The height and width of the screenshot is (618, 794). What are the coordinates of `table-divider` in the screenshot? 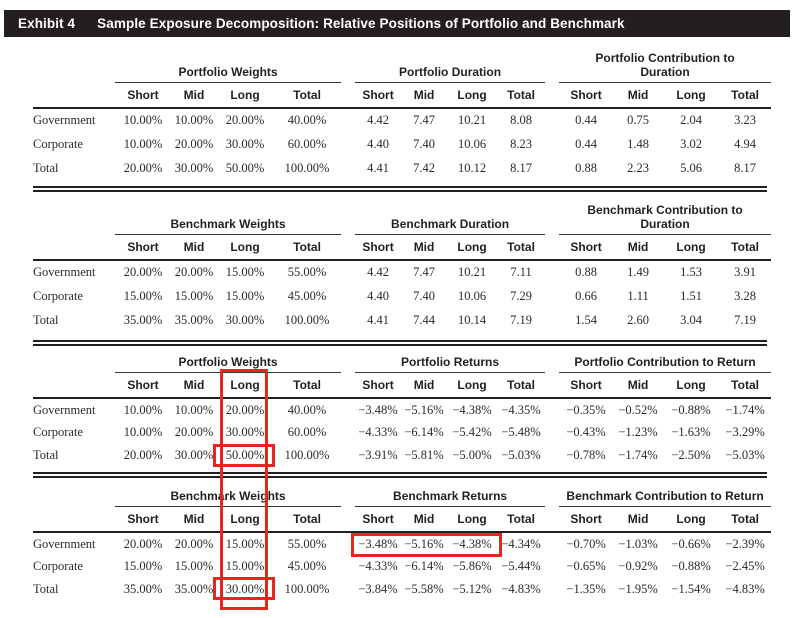 It's located at (400, 189).